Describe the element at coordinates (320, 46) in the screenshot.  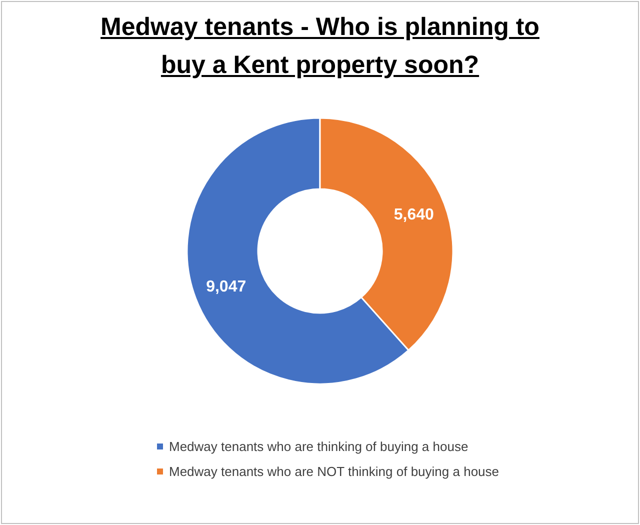
I see `chart-title: Medway tenants - Who is planning to buy a Kent property soon?` at that location.